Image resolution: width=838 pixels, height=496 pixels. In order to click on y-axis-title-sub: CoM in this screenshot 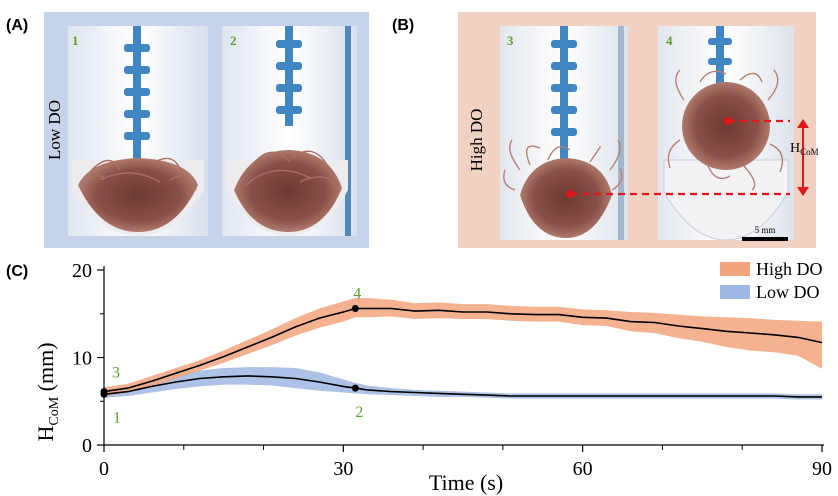, I will do `click(54, 410)`.